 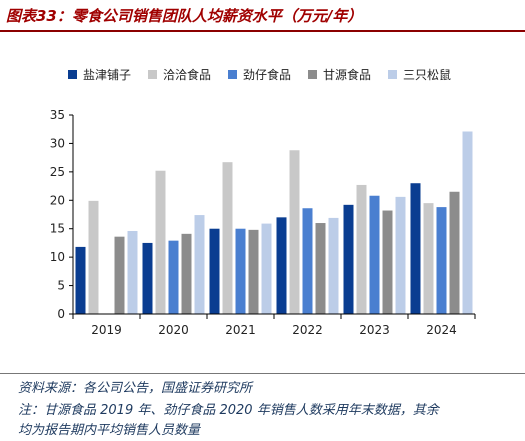 I want to click on legend-label: 劲仔食品, so click(x=267, y=74).